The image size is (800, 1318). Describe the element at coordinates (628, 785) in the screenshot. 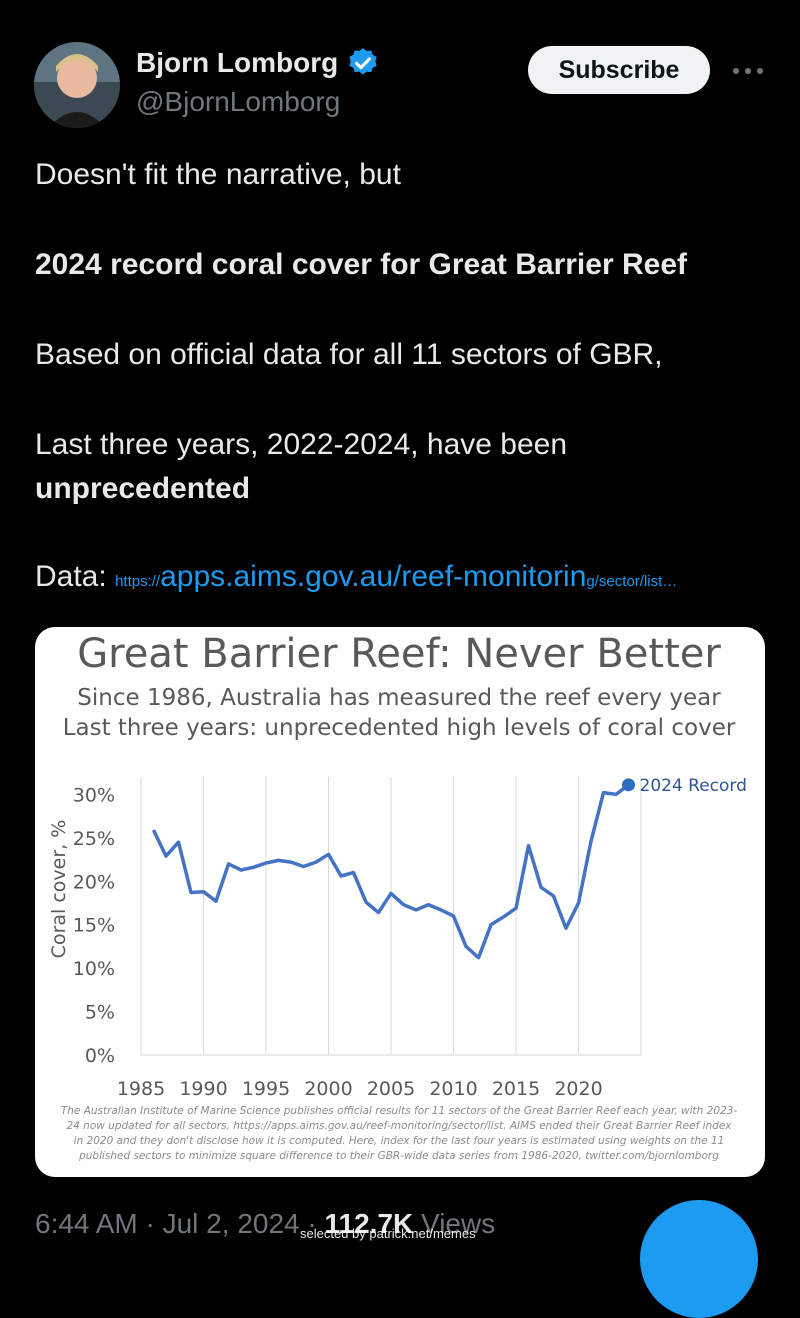

I see `record-marker` at that location.